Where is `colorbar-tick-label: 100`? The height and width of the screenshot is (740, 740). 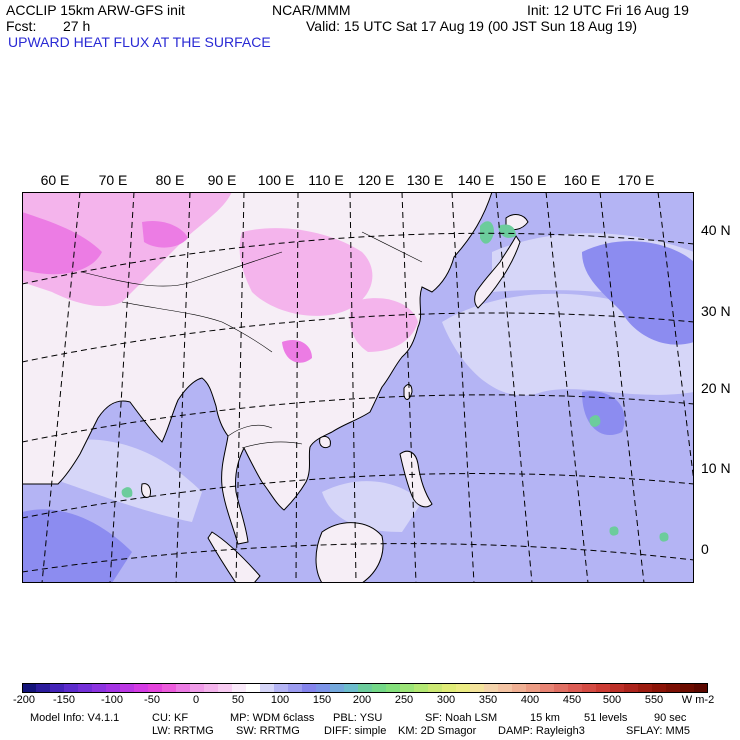
colorbar-tick-label: 100 is located at coordinates (280, 700).